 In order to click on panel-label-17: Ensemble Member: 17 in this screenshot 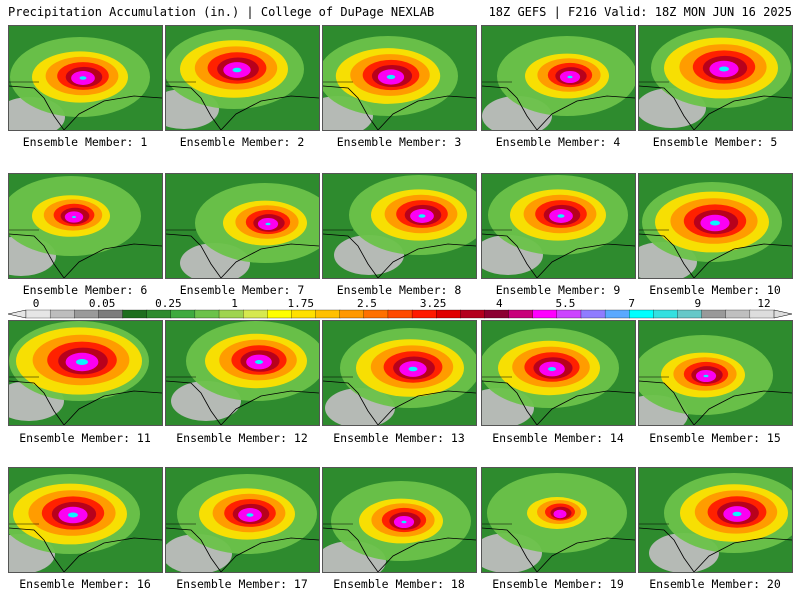, I will do `click(242, 584)`.